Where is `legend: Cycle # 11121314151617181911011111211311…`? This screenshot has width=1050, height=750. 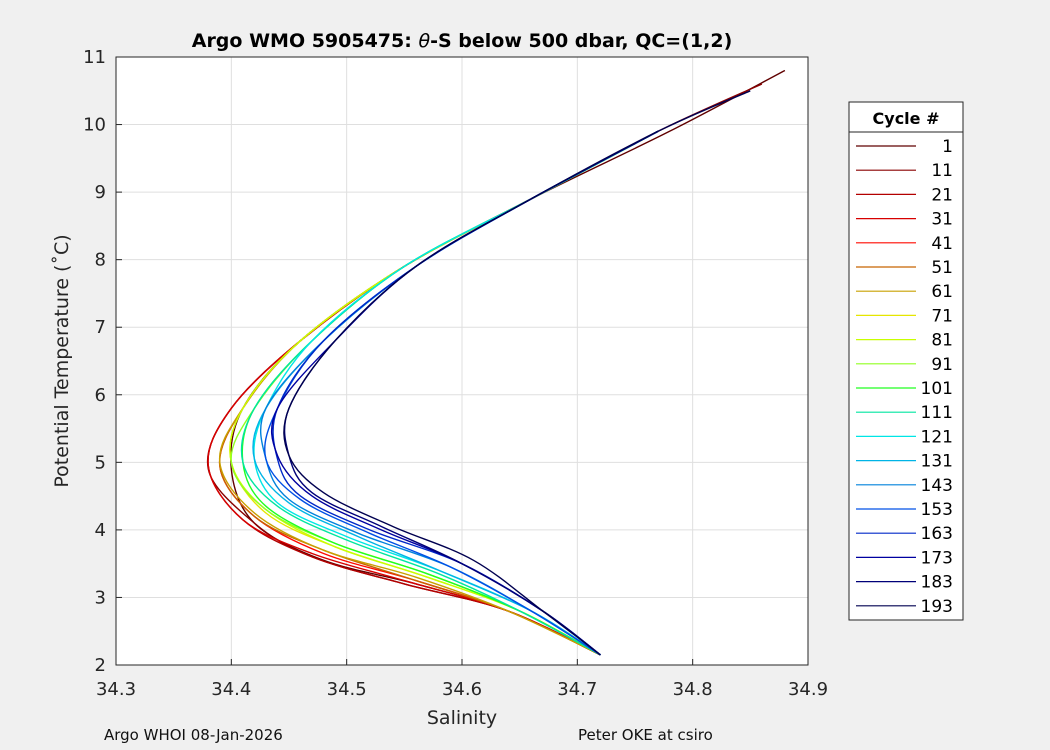 legend: Cycle # 11121314151617181911011111211311… is located at coordinates (906, 361).